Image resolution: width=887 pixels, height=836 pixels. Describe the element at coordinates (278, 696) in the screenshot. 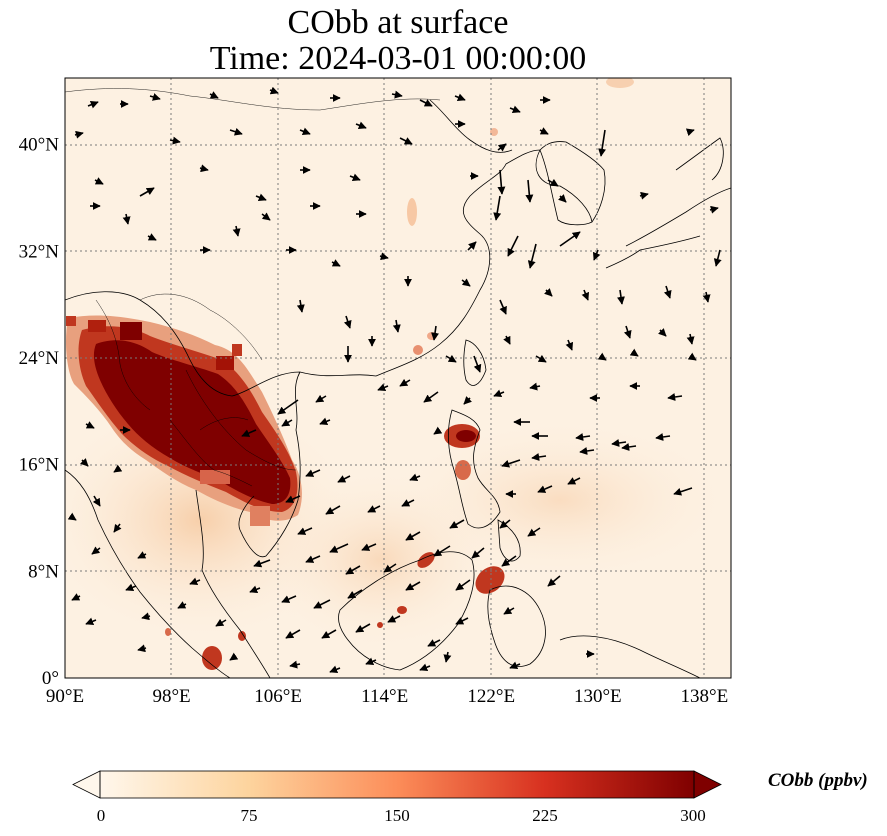

I see `x-tick-label: 106°E` at that location.